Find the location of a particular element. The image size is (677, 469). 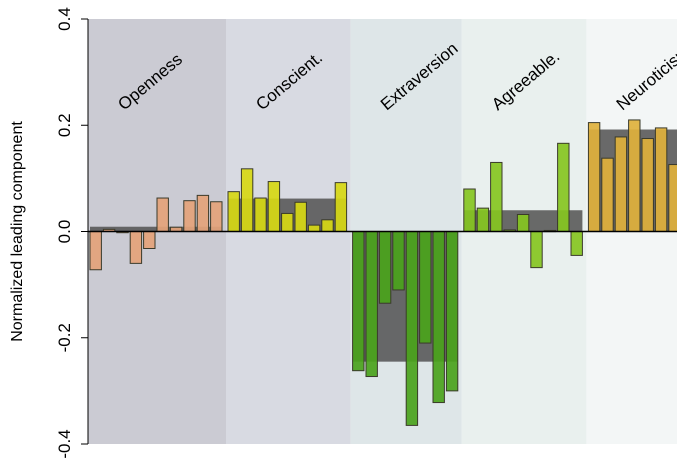

group-mean-bar is located at coordinates (156, 229).